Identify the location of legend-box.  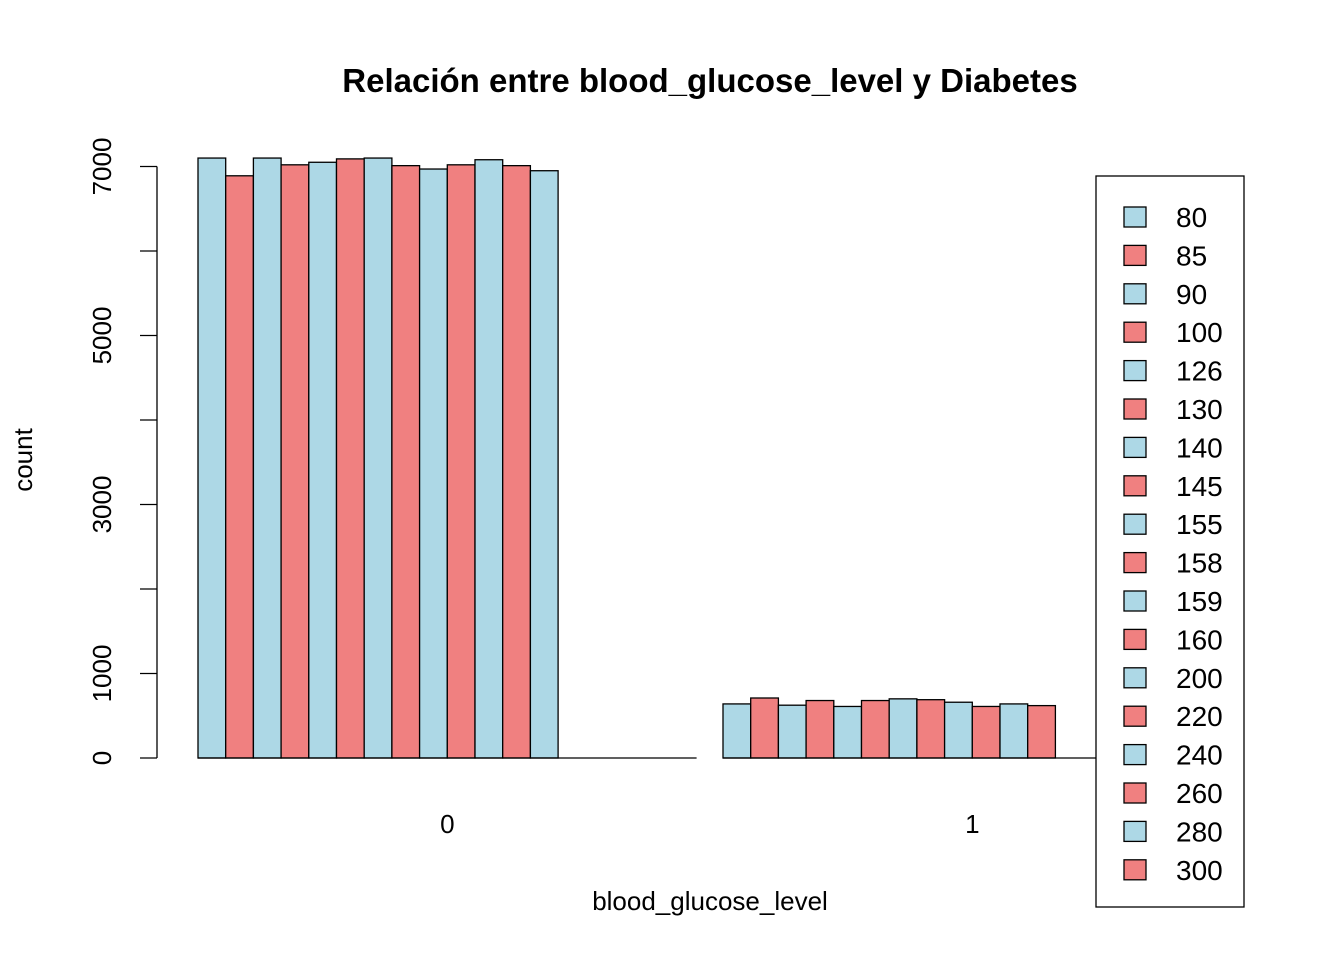
(1170, 541).